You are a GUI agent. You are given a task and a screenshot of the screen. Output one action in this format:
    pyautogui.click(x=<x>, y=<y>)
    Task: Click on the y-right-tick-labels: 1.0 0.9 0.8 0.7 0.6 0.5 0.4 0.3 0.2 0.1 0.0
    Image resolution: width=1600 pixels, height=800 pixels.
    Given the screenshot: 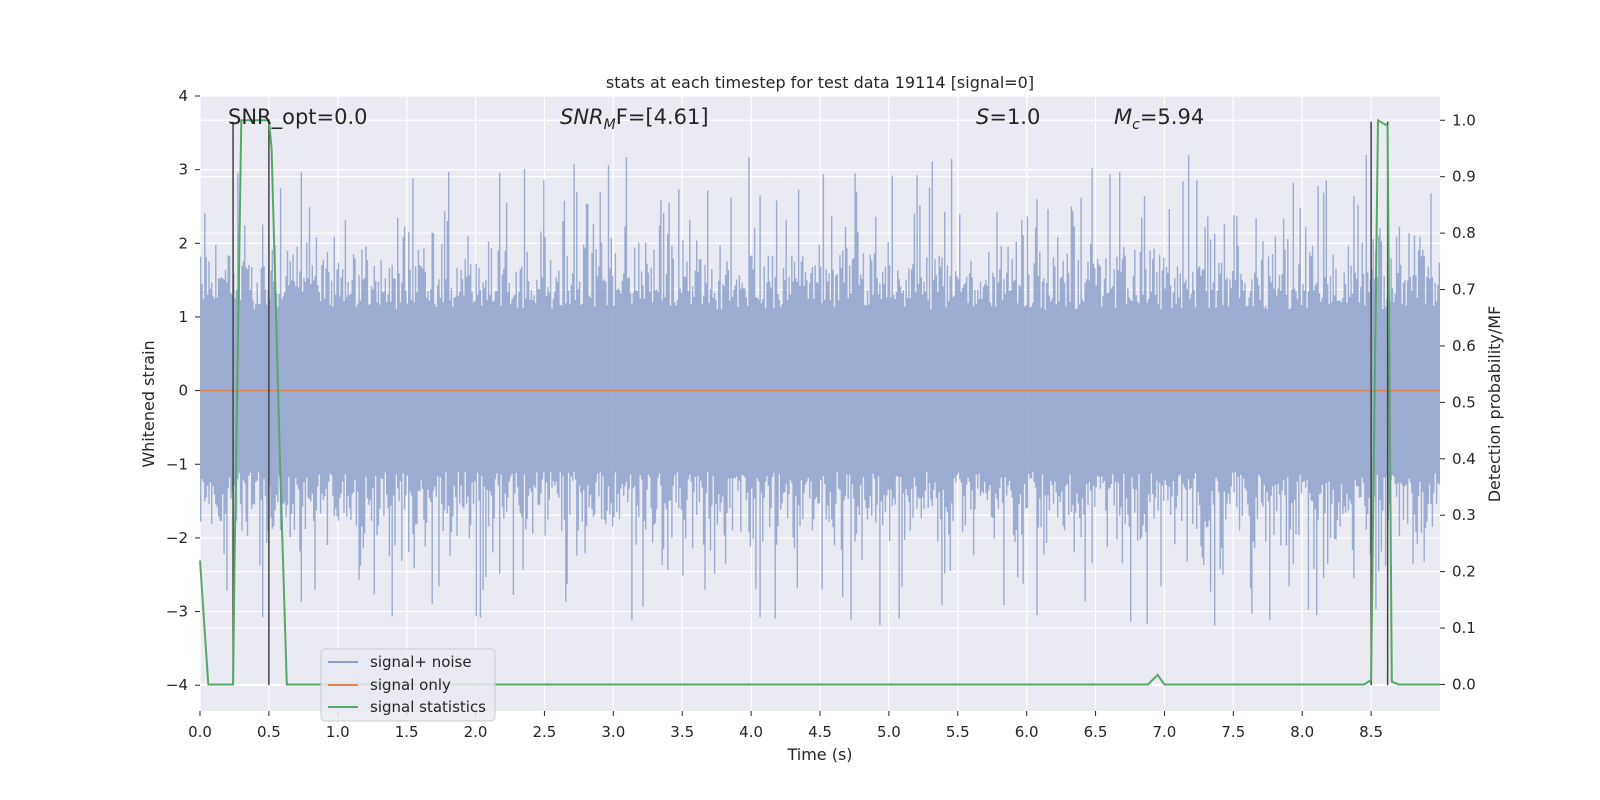 What is the action you would take?
    pyautogui.click(x=1458, y=402)
    